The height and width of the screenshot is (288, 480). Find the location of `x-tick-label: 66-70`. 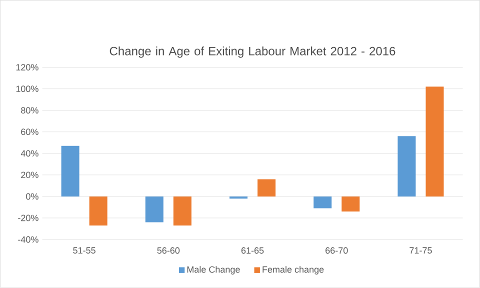

x-tick-label: 66-70 is located at coordinates (337, 250).